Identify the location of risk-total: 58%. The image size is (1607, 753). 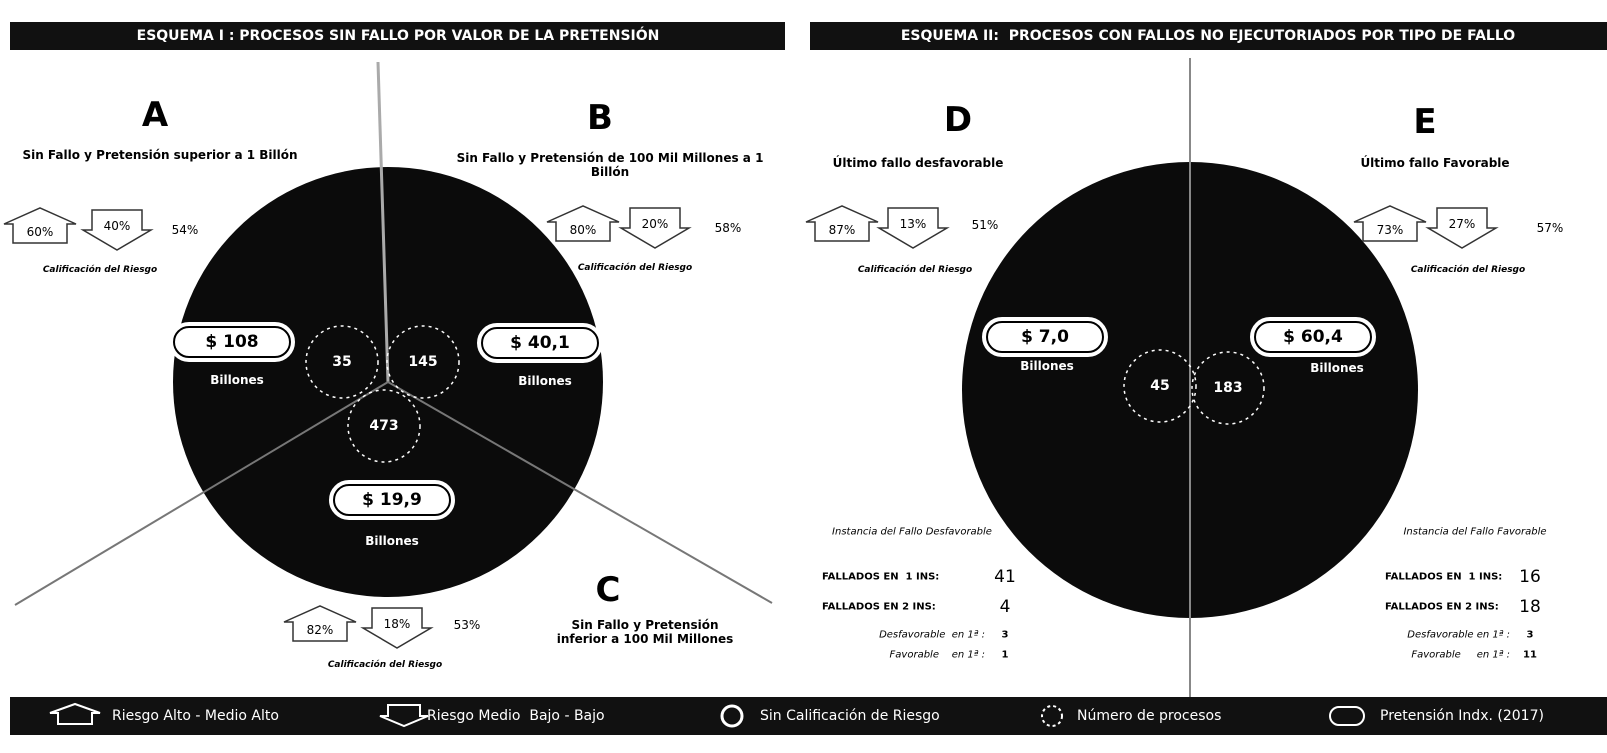
(728, 228).